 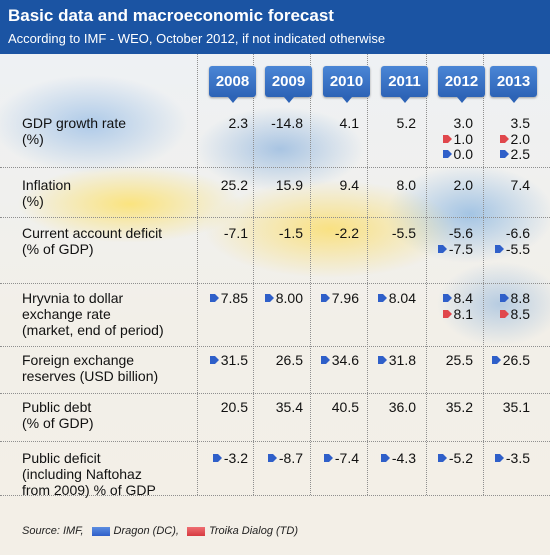 I want to click on table-cell: 25.2, so click(x=234, y=185).